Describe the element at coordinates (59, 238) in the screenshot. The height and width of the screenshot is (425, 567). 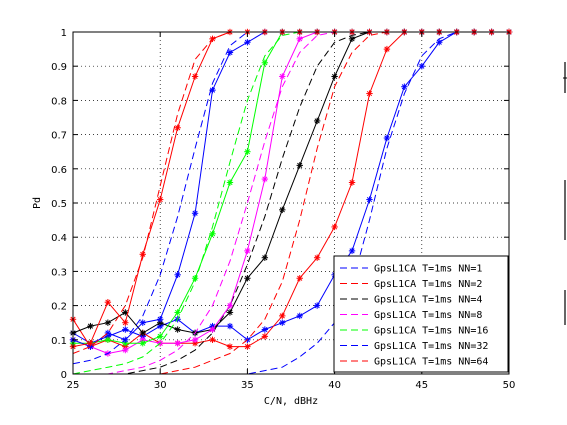
I see `y-tick-label: 0.4` at that location.